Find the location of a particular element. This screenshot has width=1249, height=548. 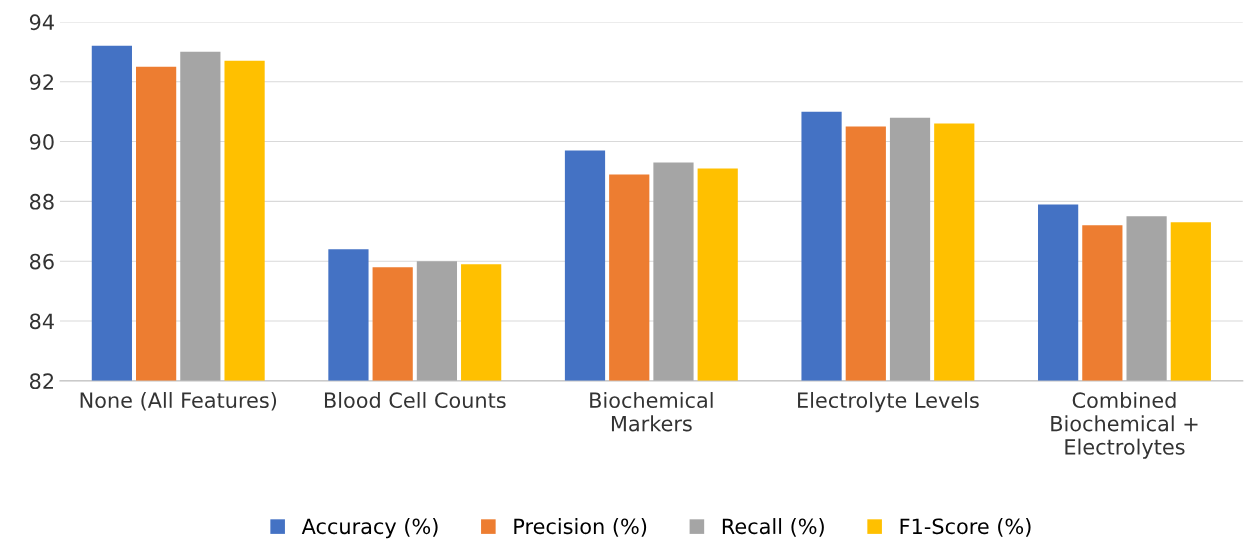

x-tick-label: Biochemical Markers is located at coordinates (651, 411).